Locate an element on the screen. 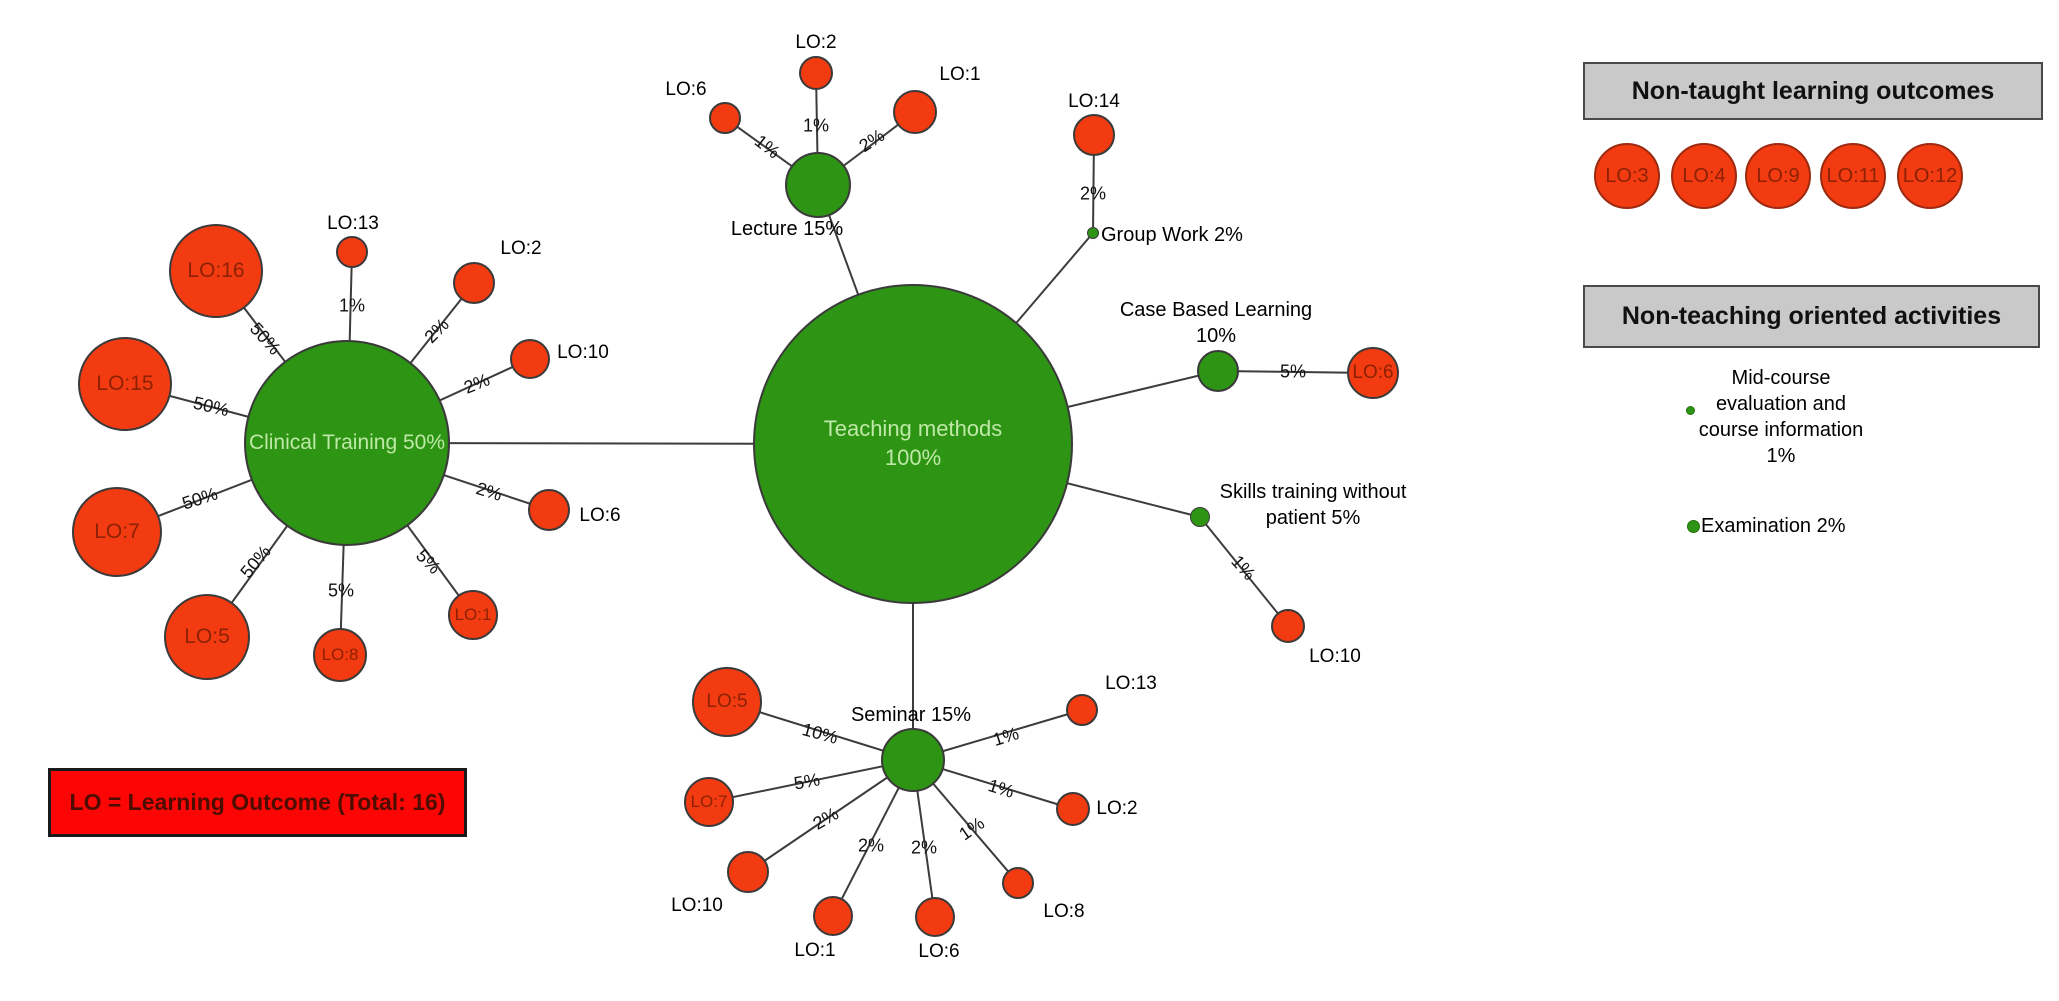 The image size is (2059, 1001). legend-circle-lo12: LO:12 is located at coordinates (1930, 176).